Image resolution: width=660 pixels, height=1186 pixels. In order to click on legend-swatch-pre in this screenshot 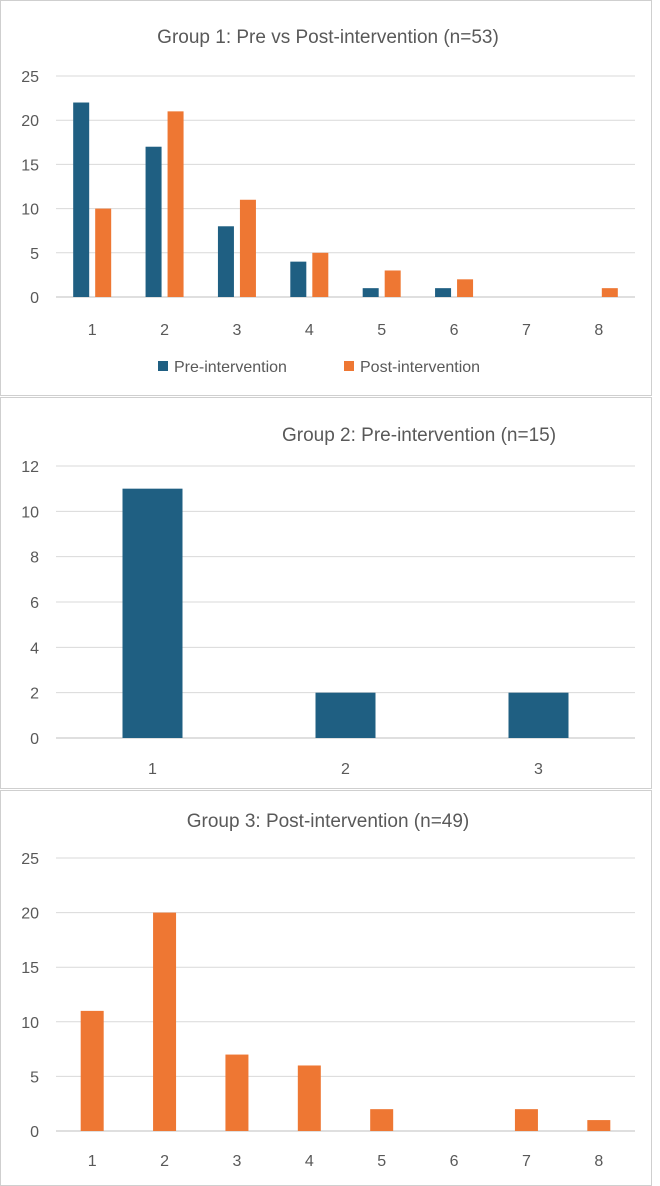, I will do `click(163, 366)`.